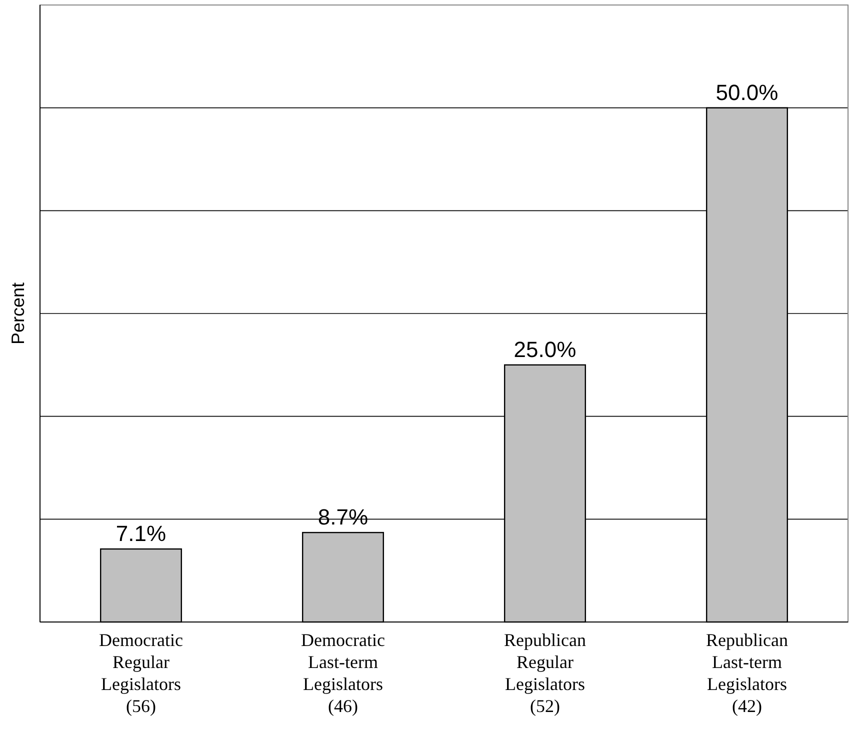 The image size is (849, 742). What do you see at coordinates (747, 92) in the screenshot?
I see `data-label: 50.0%` at bounding box center [747, 92].